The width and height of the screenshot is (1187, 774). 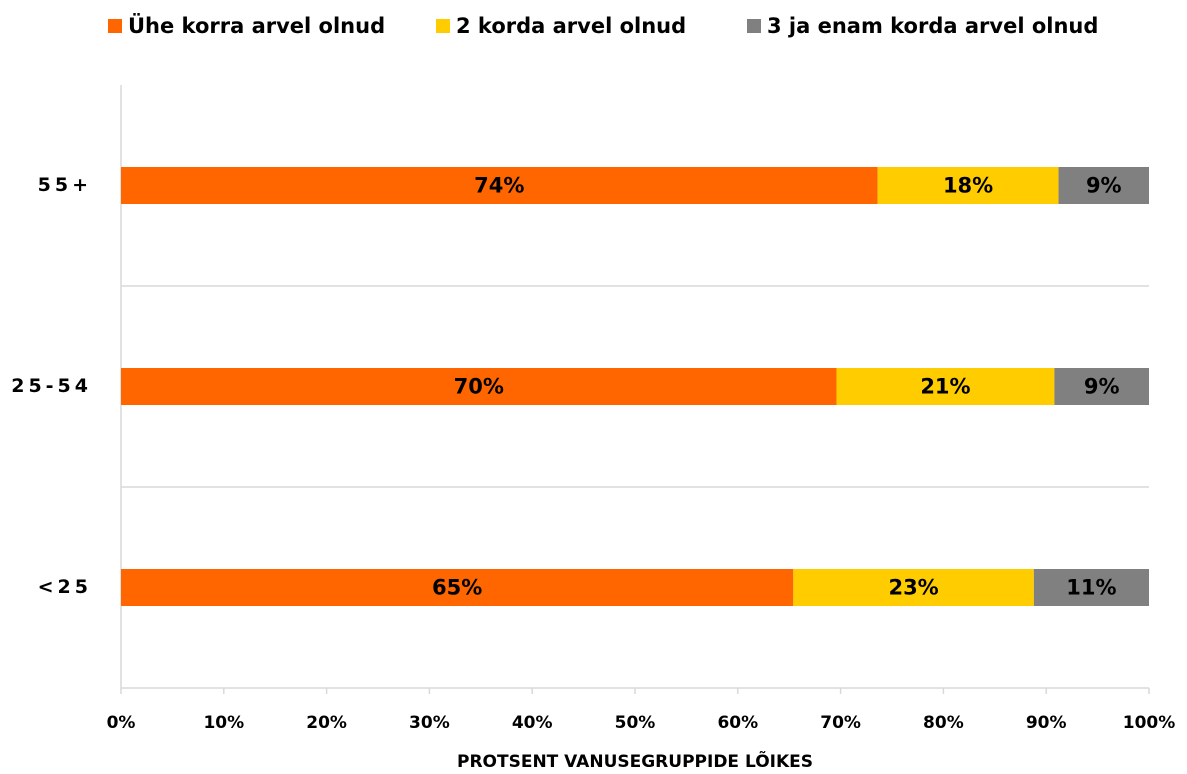 What do you see at coordinates (223, 723) in the screenshot?
I see `x-tick-label: 10%` at bounding box center [223, 723].